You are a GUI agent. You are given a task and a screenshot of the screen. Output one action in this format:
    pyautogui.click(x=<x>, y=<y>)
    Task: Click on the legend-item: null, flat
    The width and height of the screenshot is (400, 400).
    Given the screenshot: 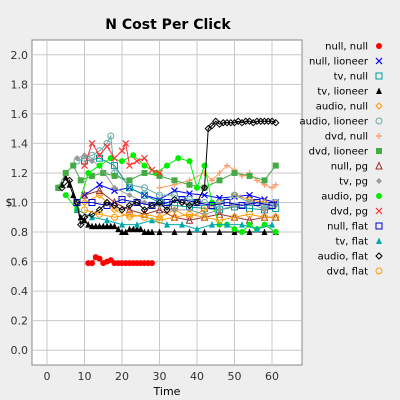 What is the action you would take?
    pyautogui.click(x=355, y=227)
    